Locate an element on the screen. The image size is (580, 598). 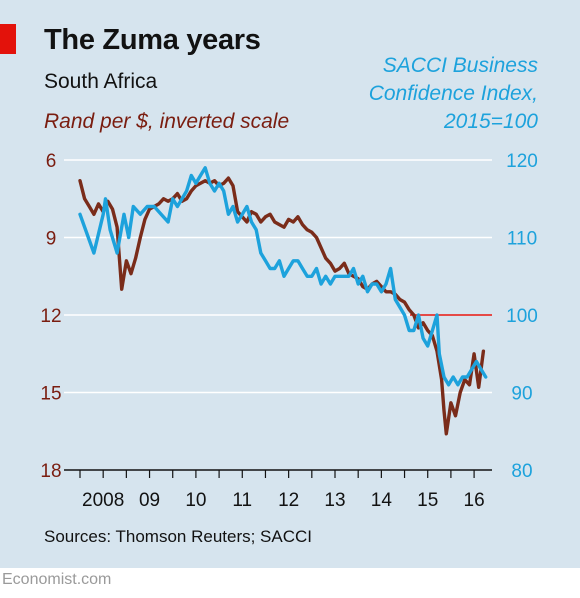
x-tick-label: 14 is located at coordinates (382, 500).